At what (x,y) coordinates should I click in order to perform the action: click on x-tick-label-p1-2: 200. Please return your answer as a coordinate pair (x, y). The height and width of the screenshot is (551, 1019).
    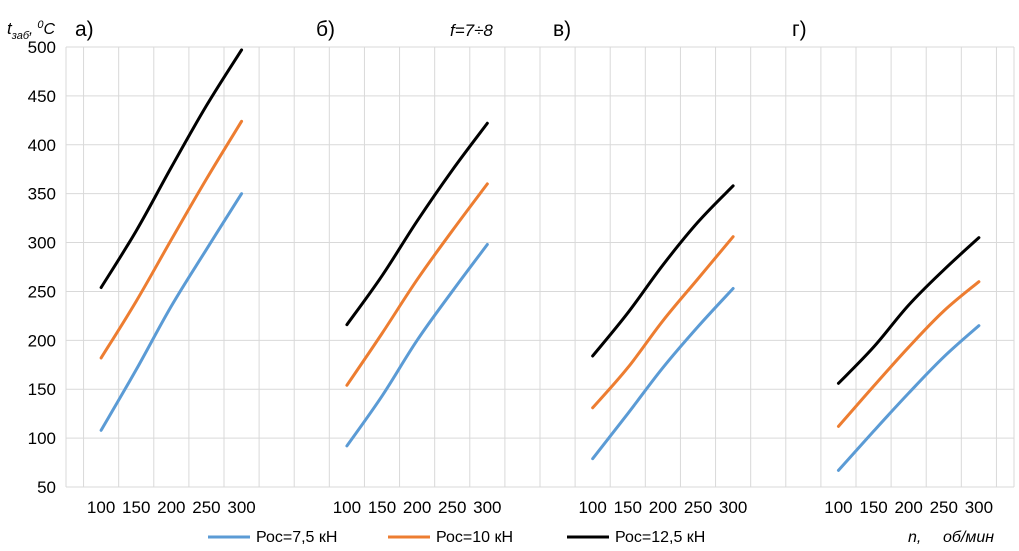
    Looking at the image, I should click on (171, 507).